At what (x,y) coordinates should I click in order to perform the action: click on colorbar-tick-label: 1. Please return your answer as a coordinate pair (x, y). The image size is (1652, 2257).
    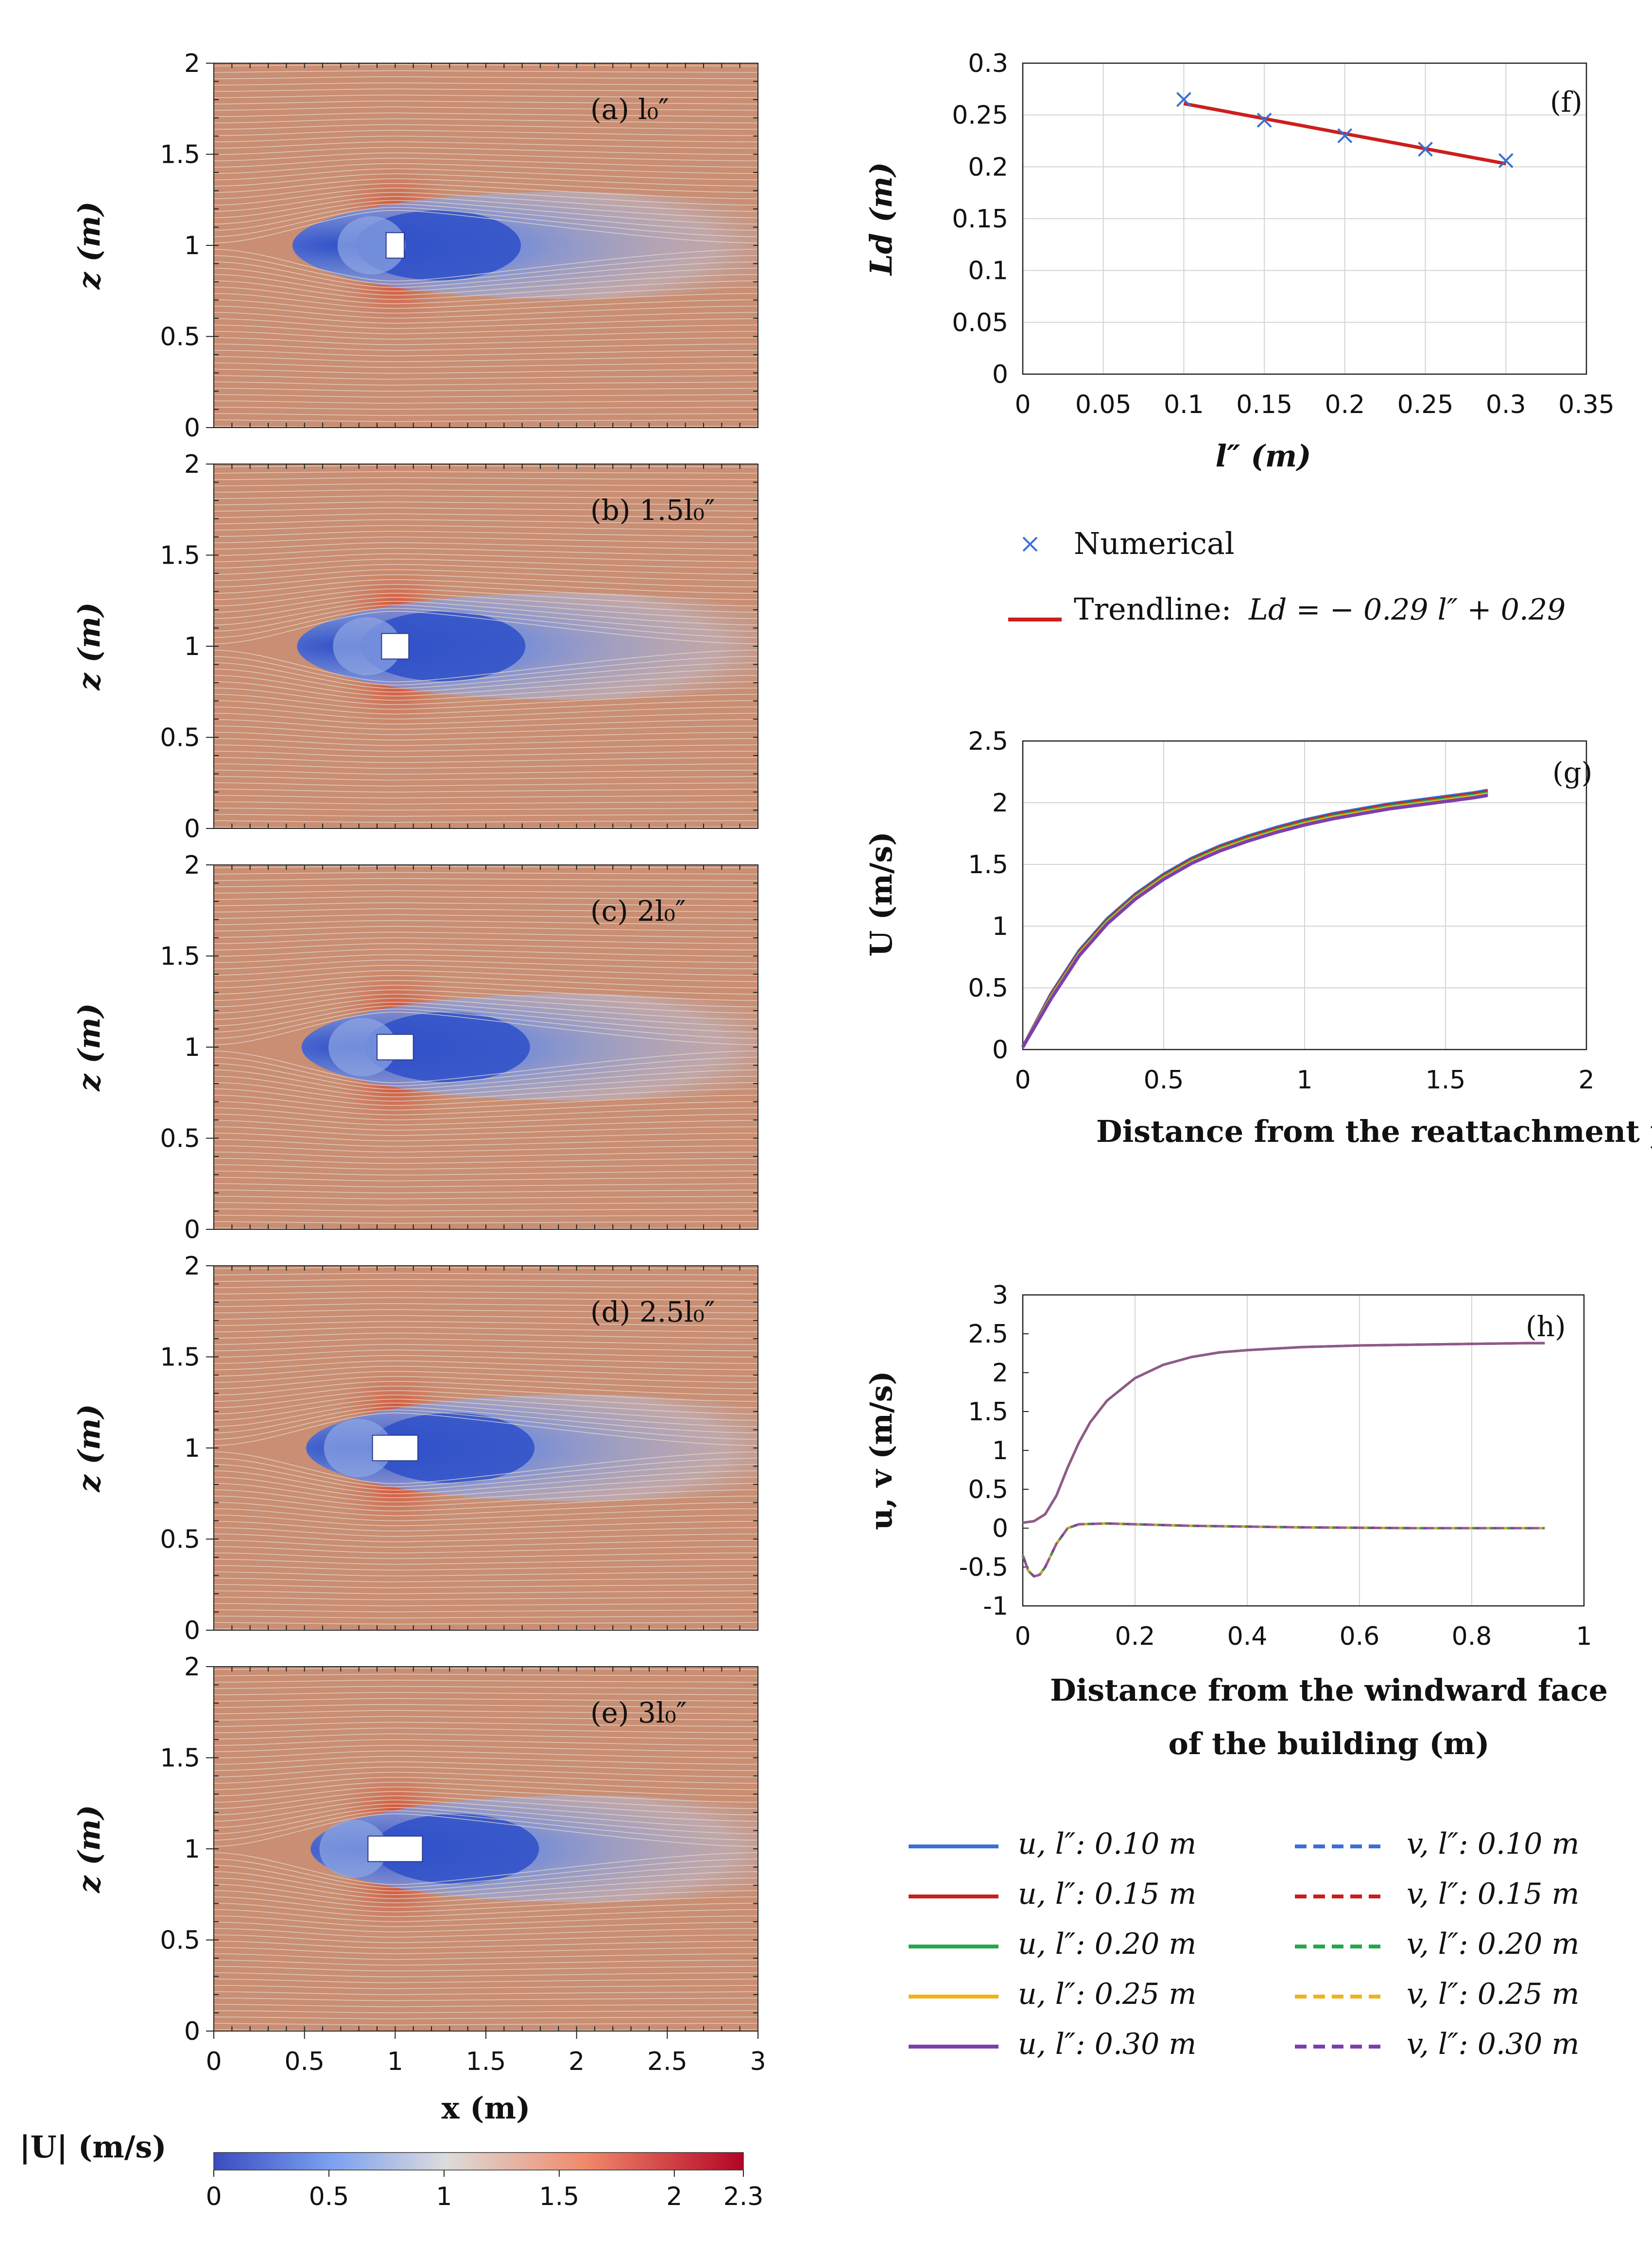
    Looking at the image, I should click on (444, 2196).